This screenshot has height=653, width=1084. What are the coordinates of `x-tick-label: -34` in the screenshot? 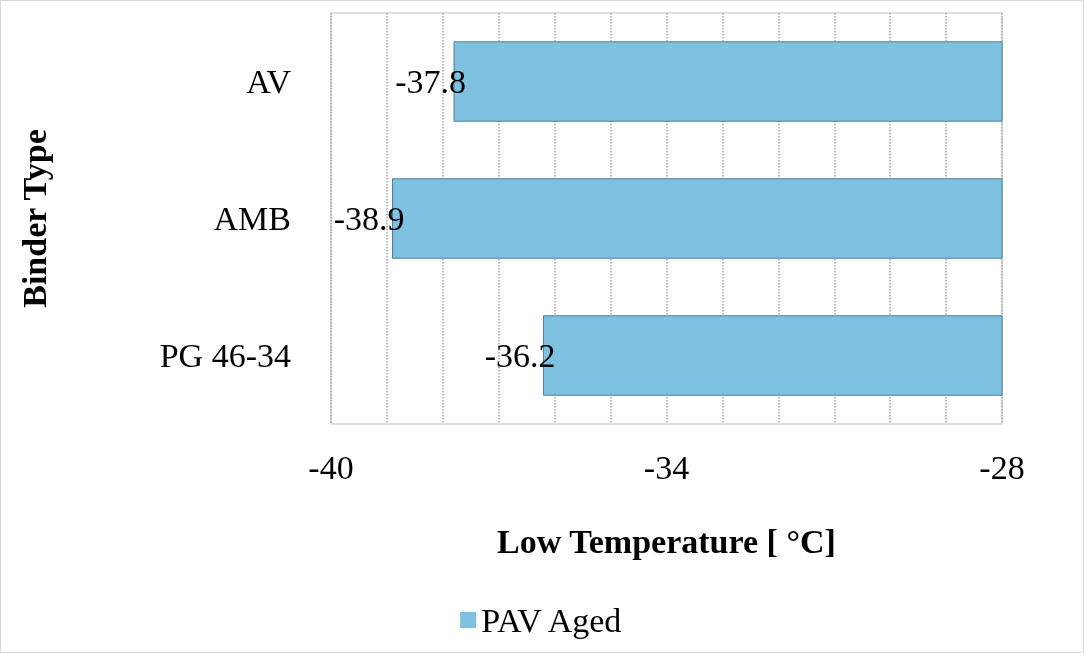 It's located at (666, 467).